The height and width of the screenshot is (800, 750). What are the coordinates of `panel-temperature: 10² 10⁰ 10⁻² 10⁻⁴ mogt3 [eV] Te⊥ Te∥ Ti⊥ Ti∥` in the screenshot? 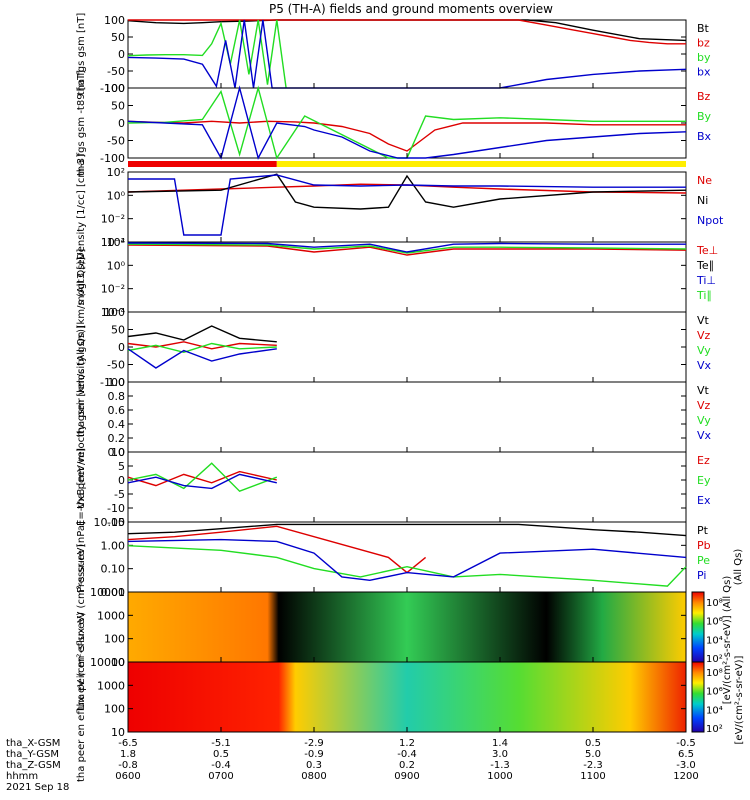 It's located at (397, 277).